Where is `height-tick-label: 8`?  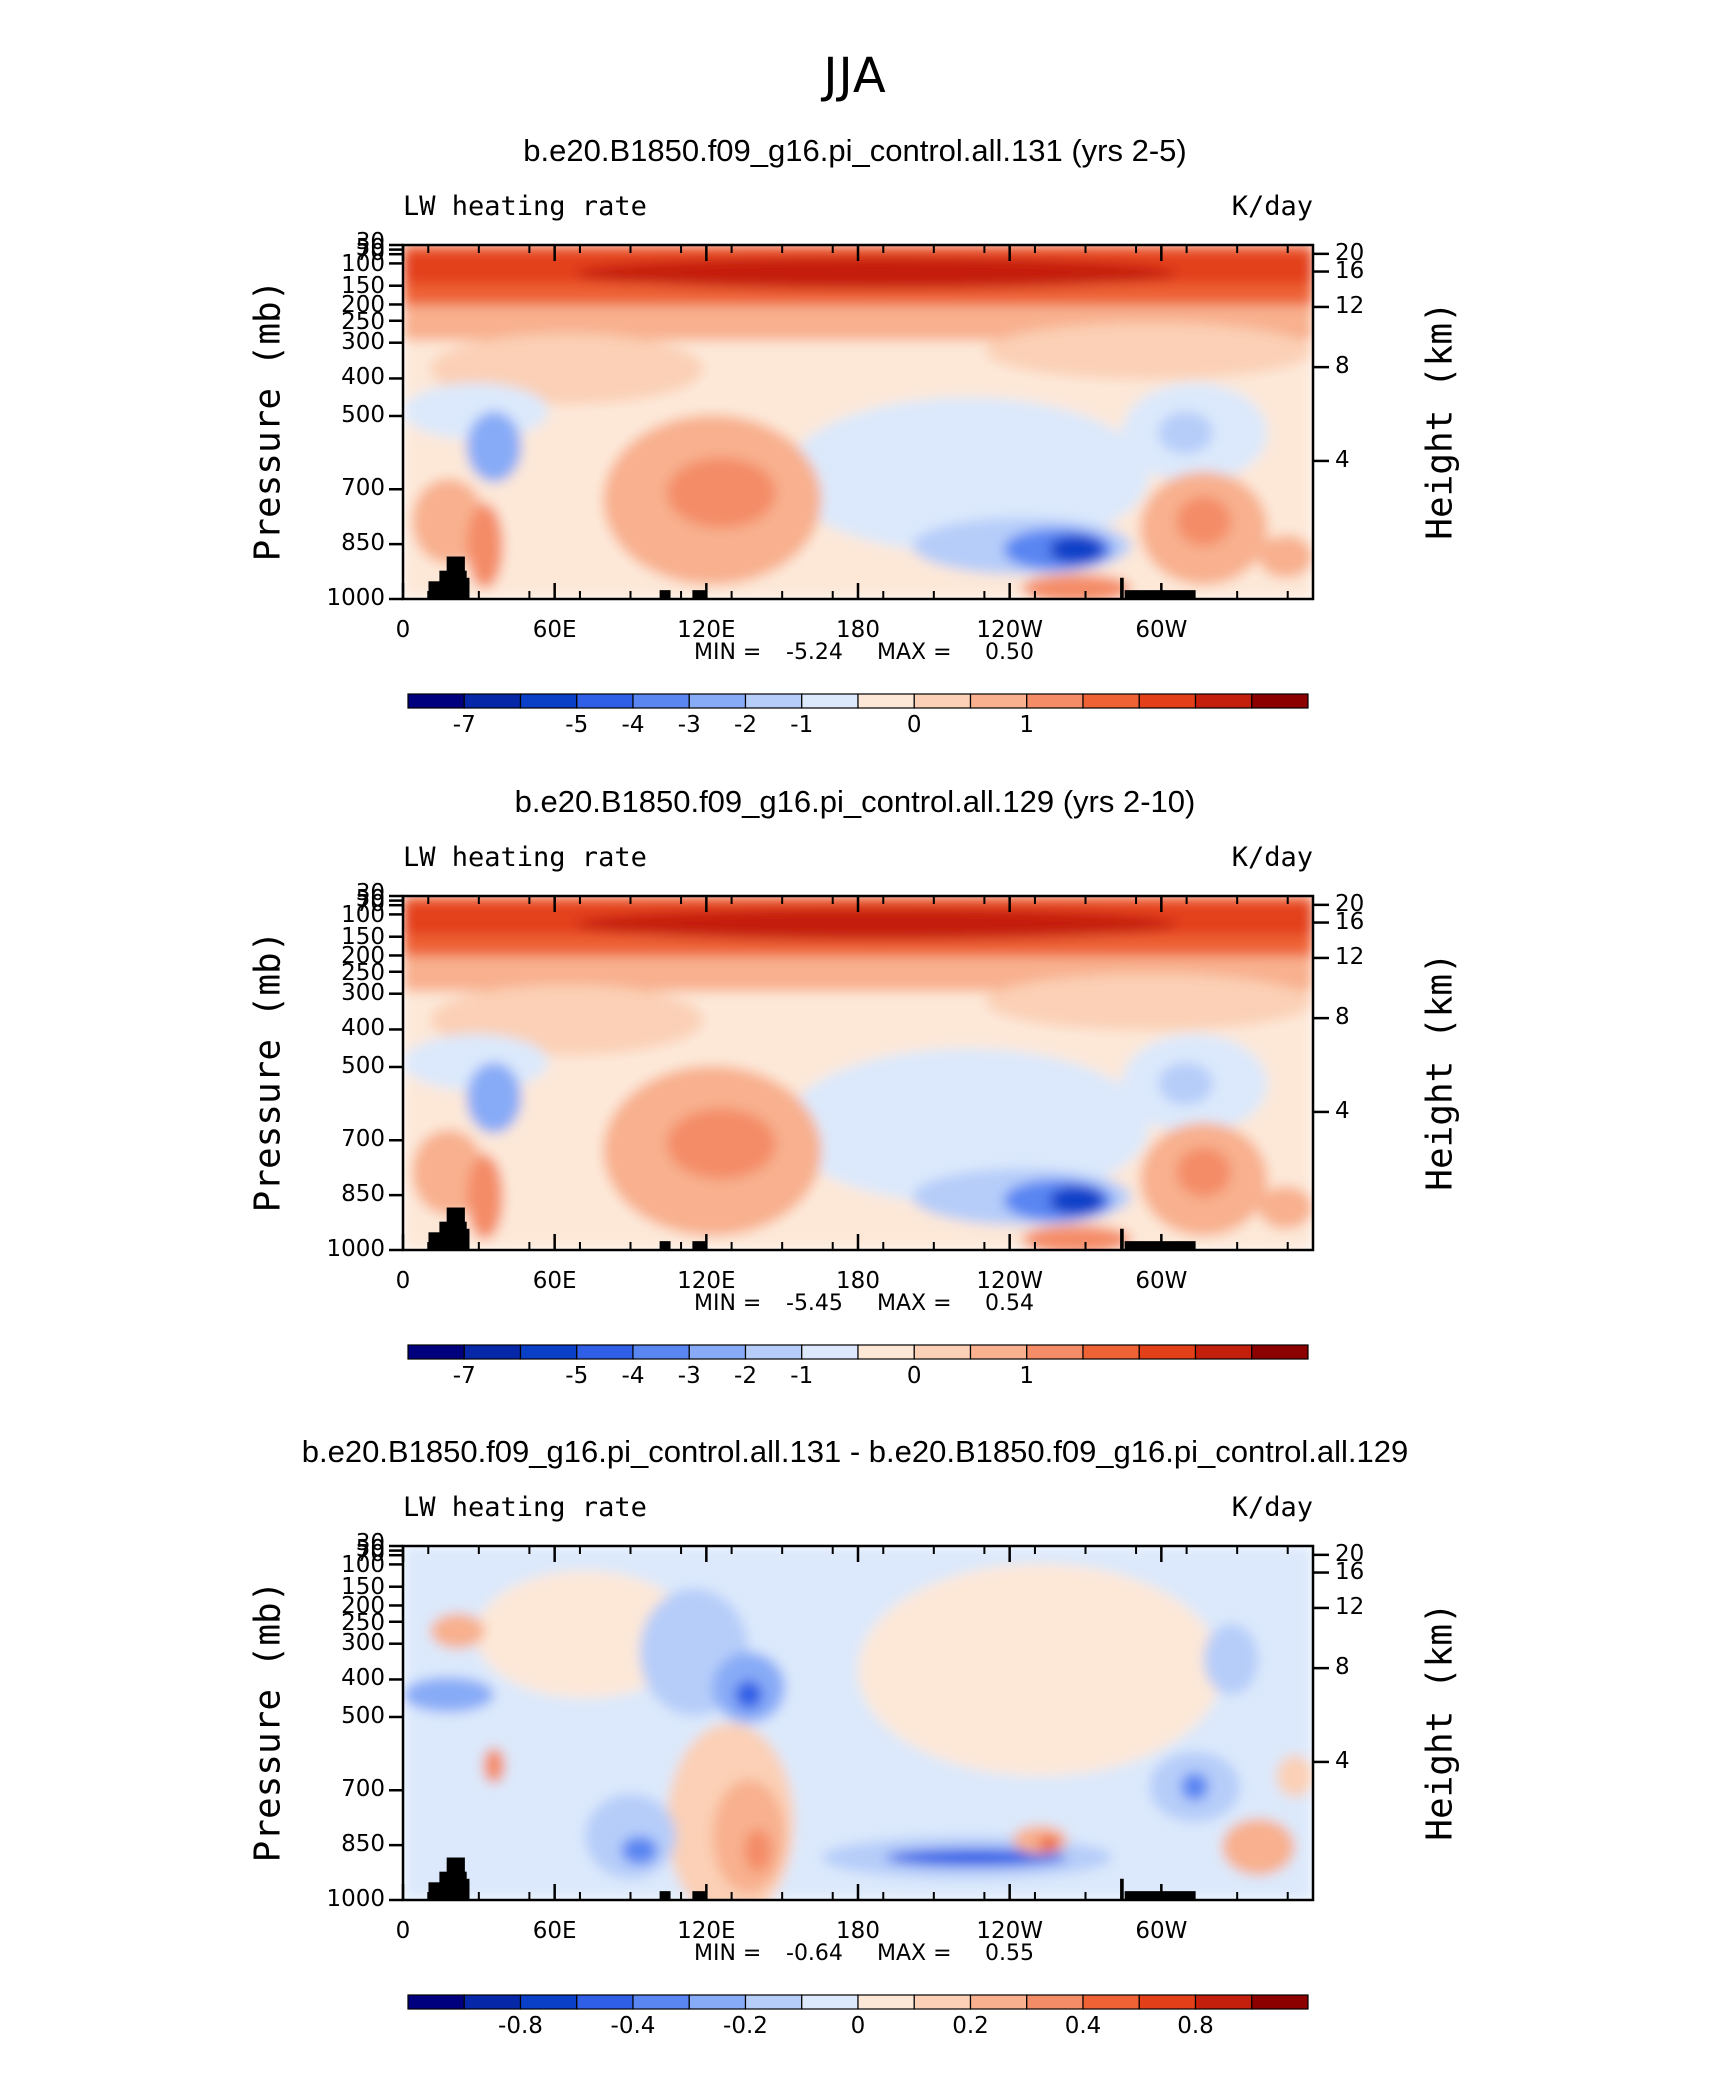 height-tick-label: 8 is located at coordinates (1342, 366).